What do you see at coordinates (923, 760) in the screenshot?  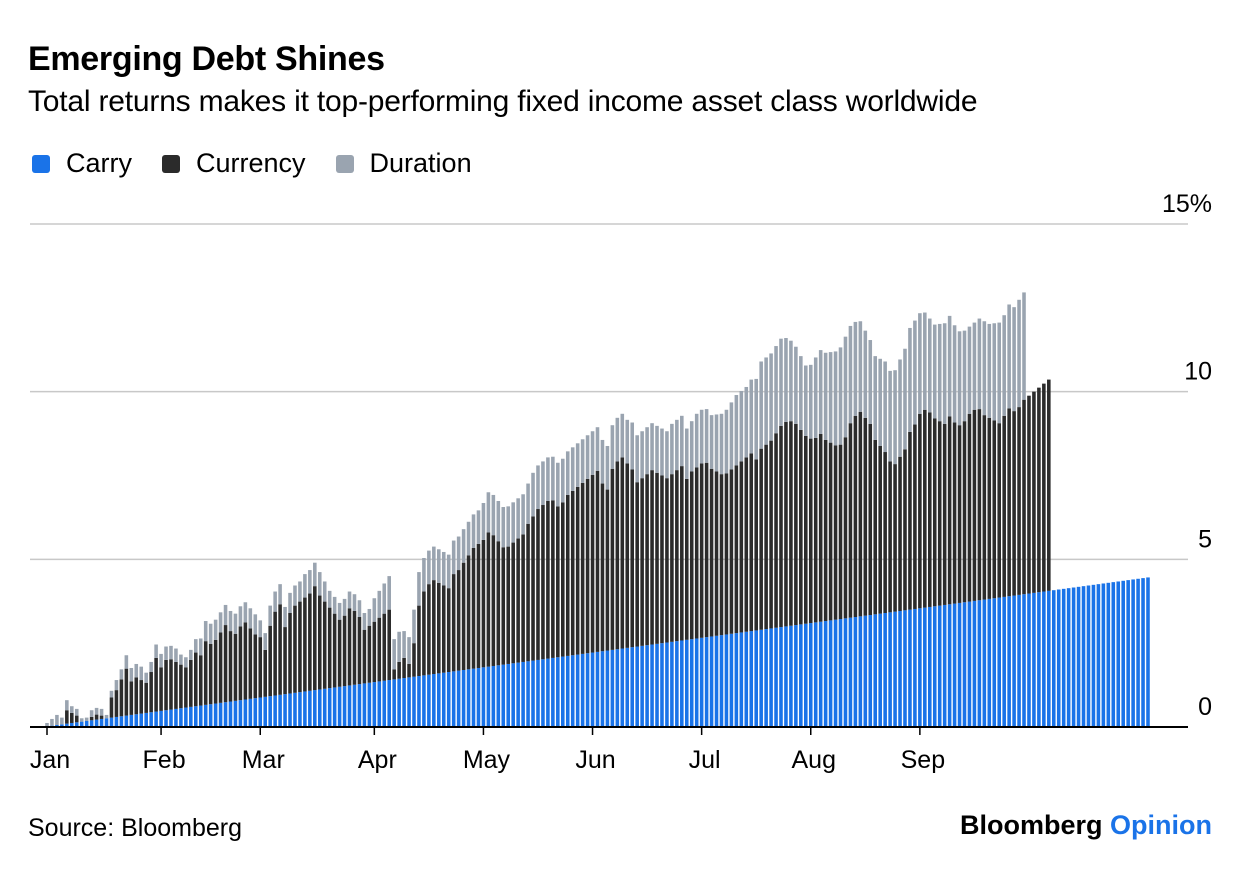 I see `x-tick-label-sep: Sep` at bounding box center [923, 760].